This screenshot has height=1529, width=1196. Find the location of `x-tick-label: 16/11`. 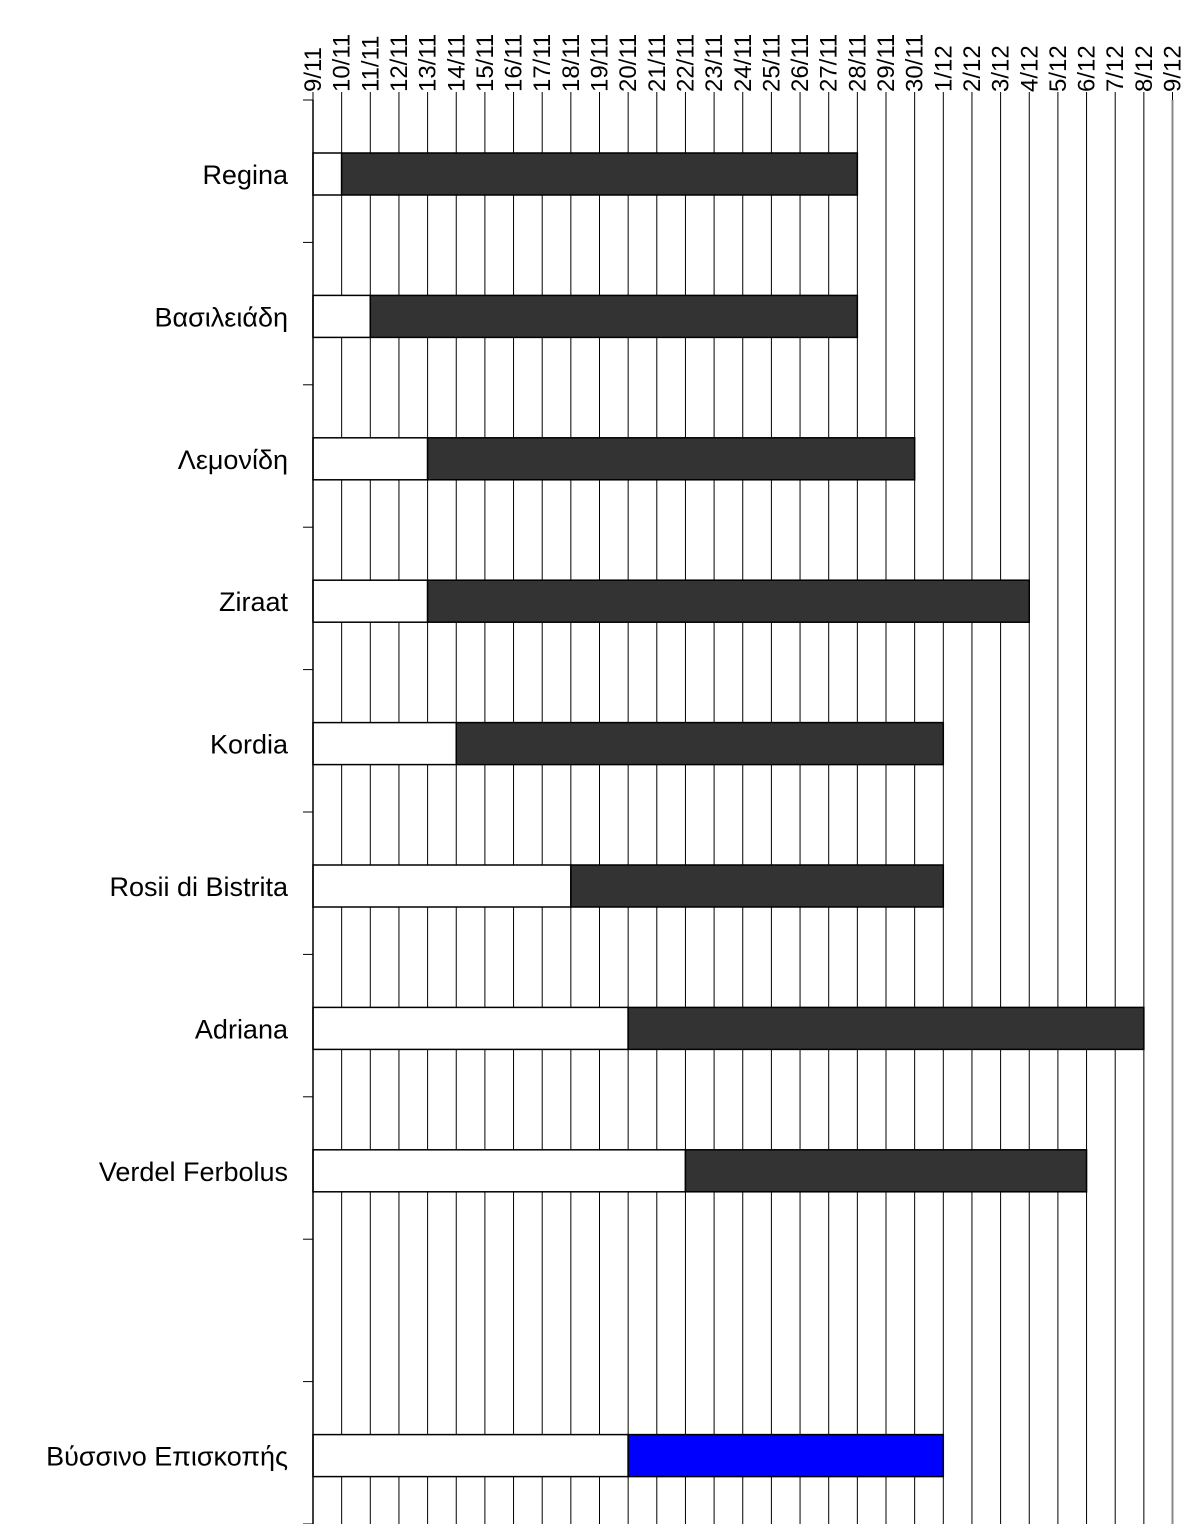

x-tick-label: 16/11 is located at coordinates (514, 63).